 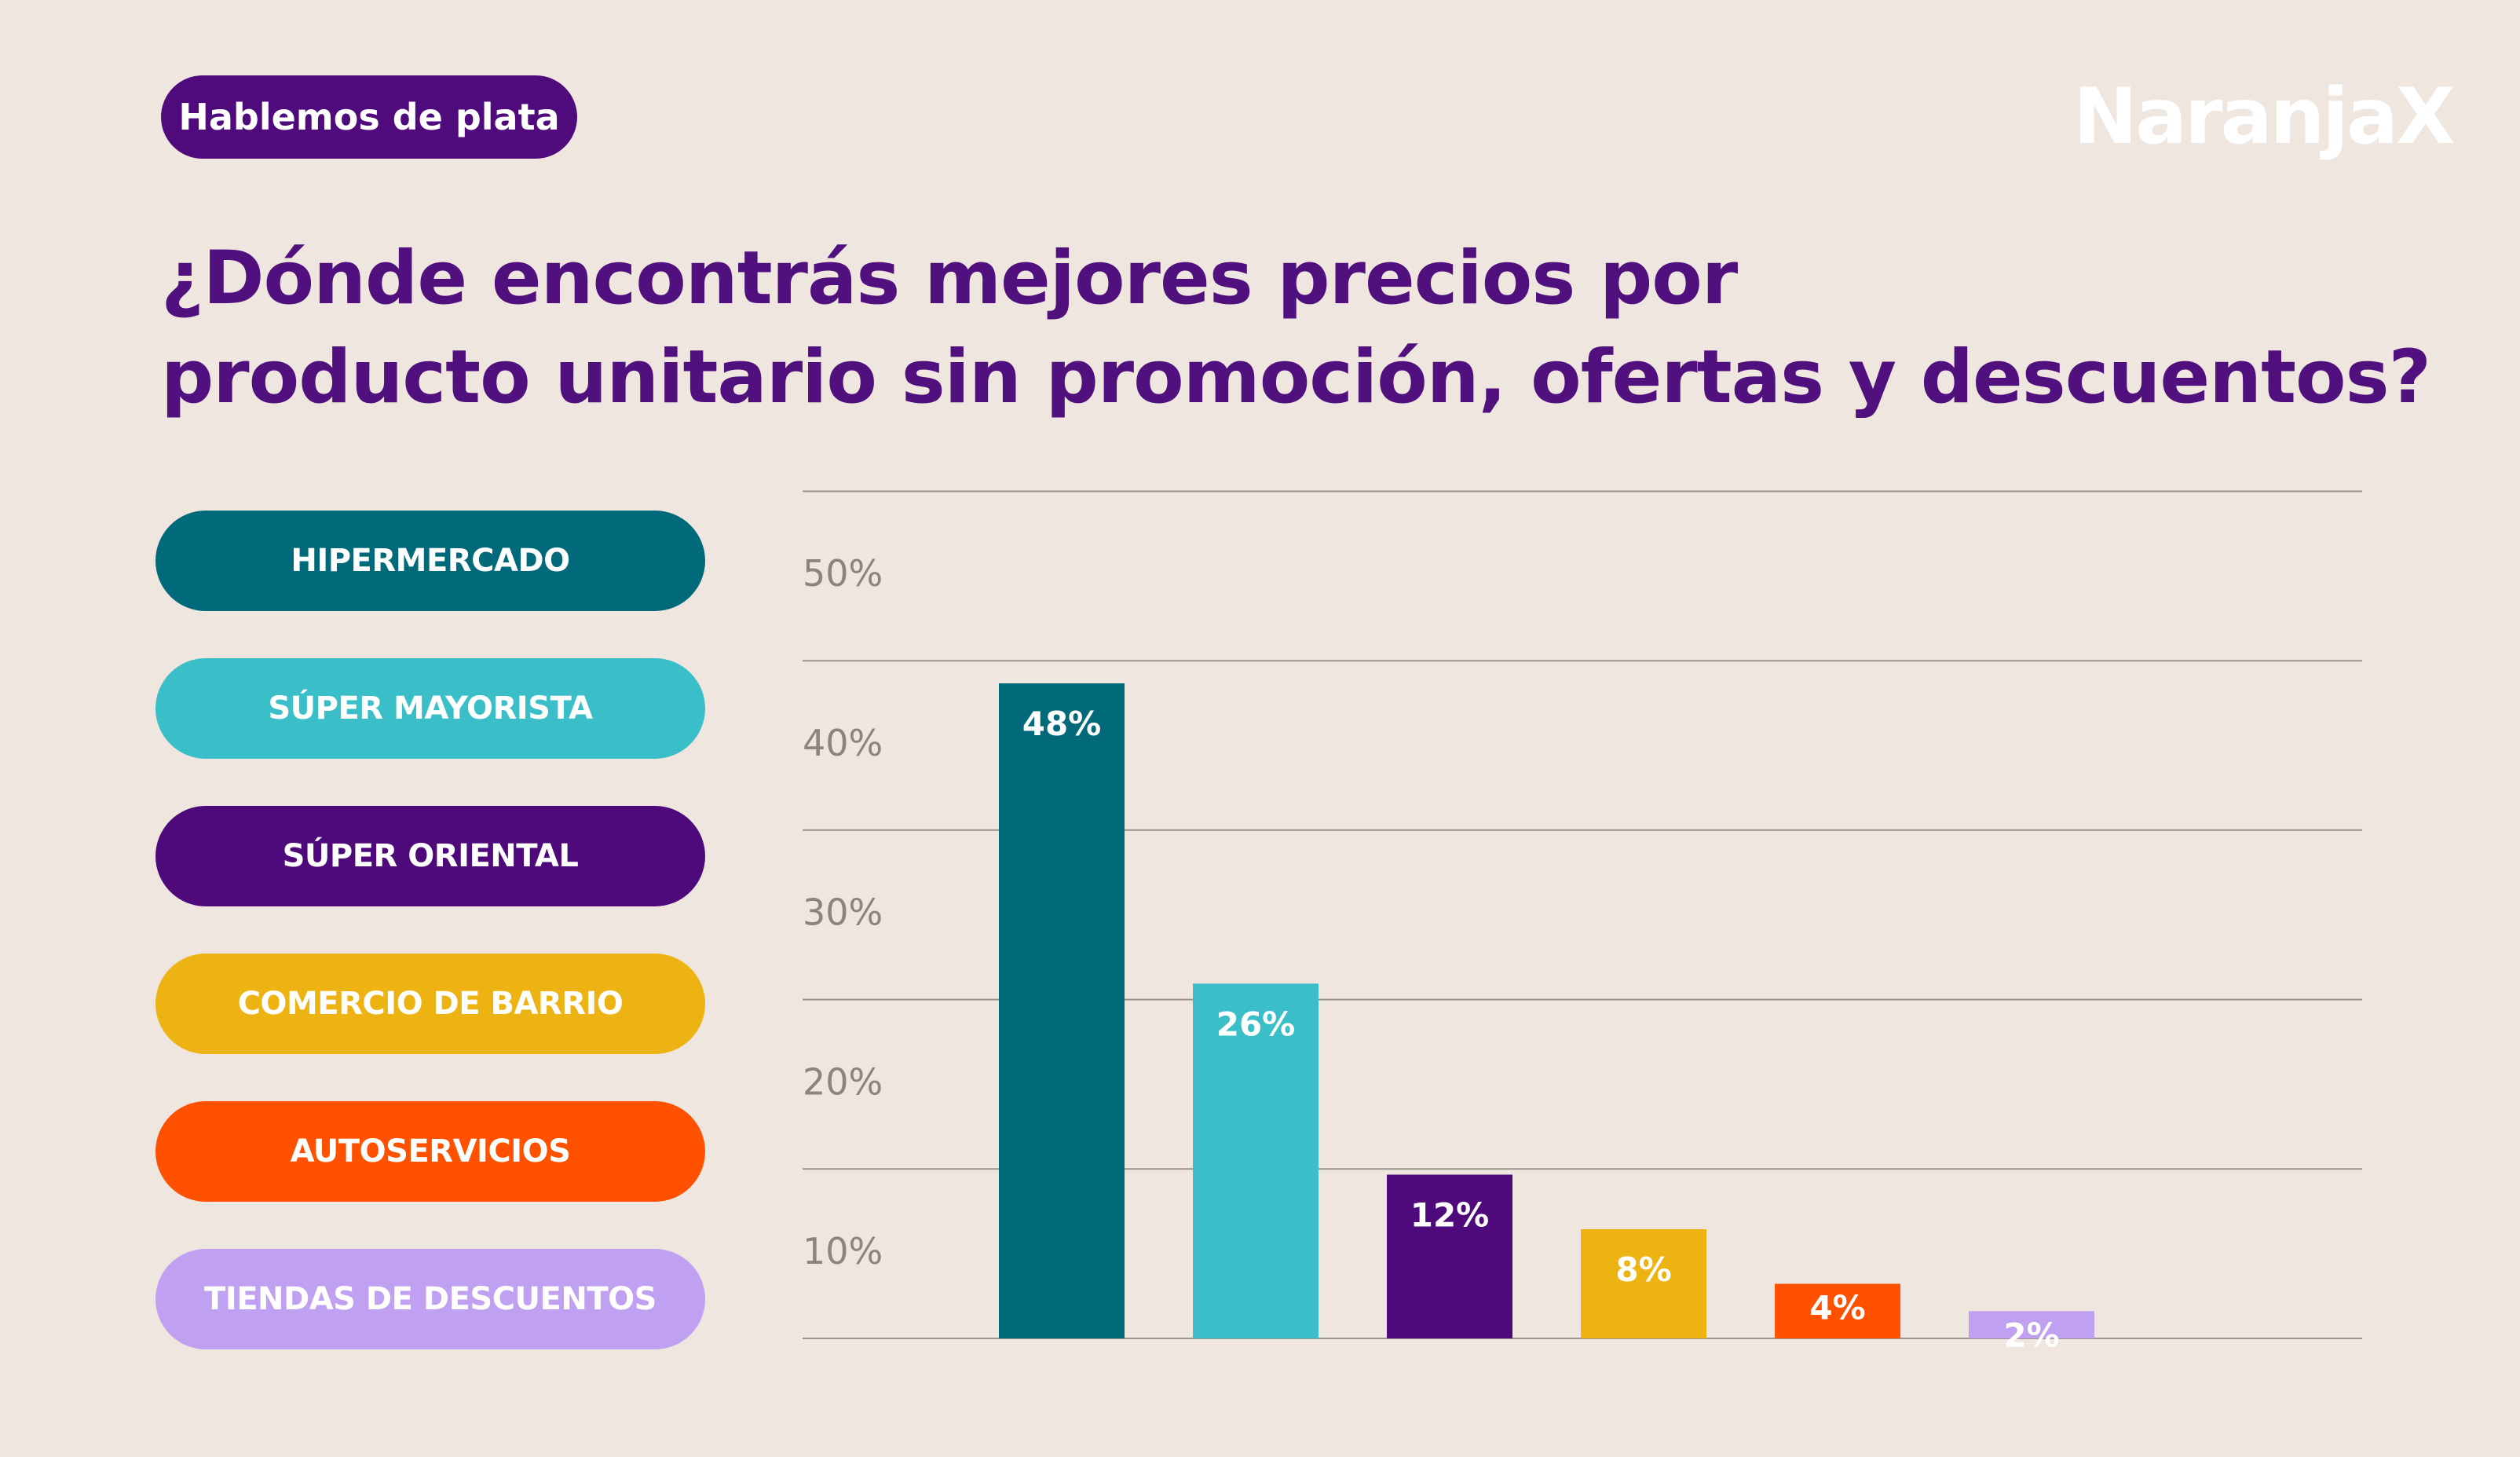 I want to click on bar-label-1: 48%, so click(x=1062, y=724).